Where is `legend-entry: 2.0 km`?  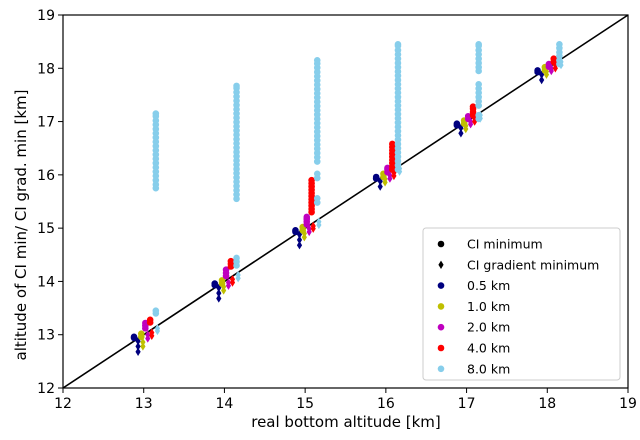
legend-entry: 2.0 km is located at coordinates (473, 327).